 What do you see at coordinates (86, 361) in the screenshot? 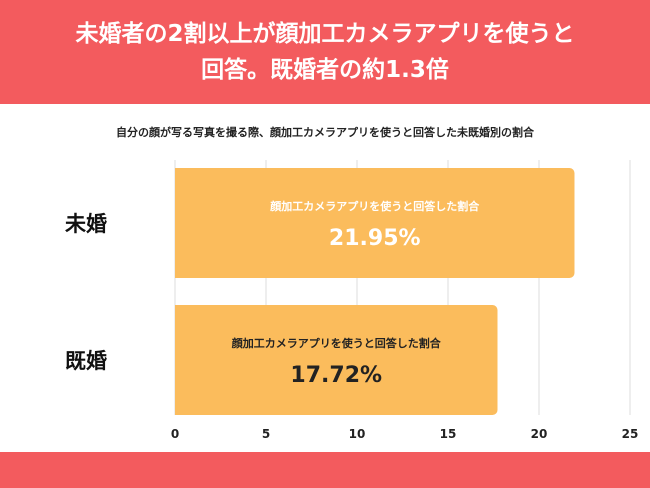
I see `category-label: 既婚` at bounding box center [86, 361].